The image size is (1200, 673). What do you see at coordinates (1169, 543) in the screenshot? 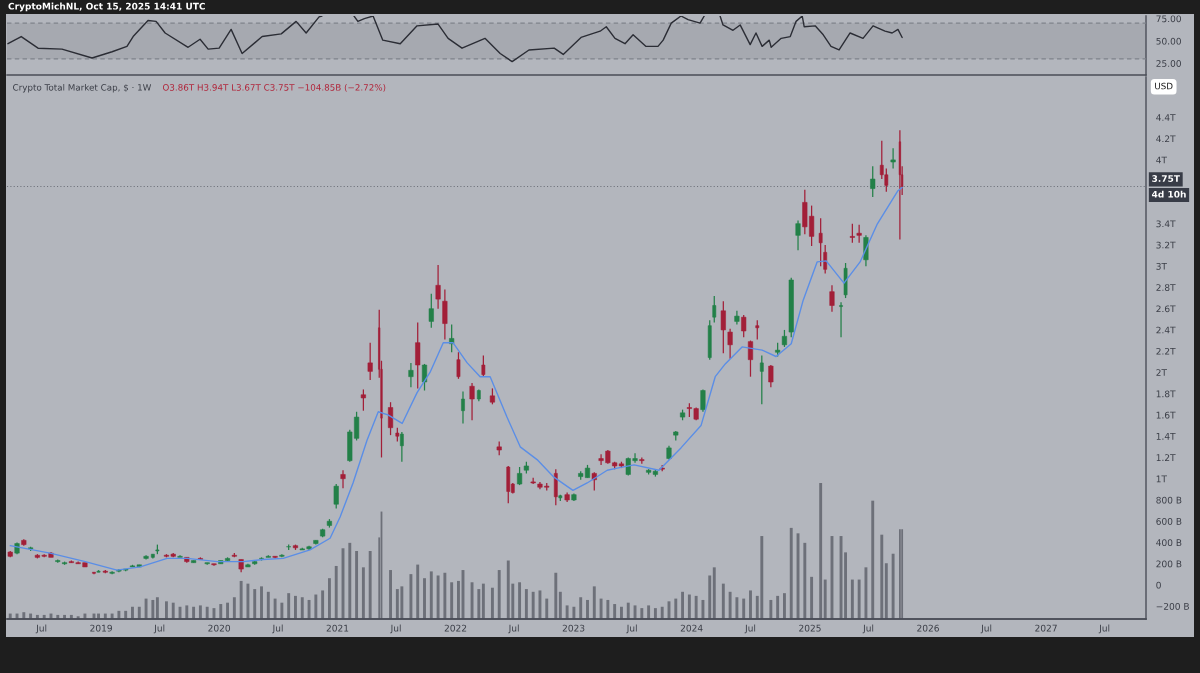
I see `y-tick-label: 400 B` at bounding box center [1169, 543].